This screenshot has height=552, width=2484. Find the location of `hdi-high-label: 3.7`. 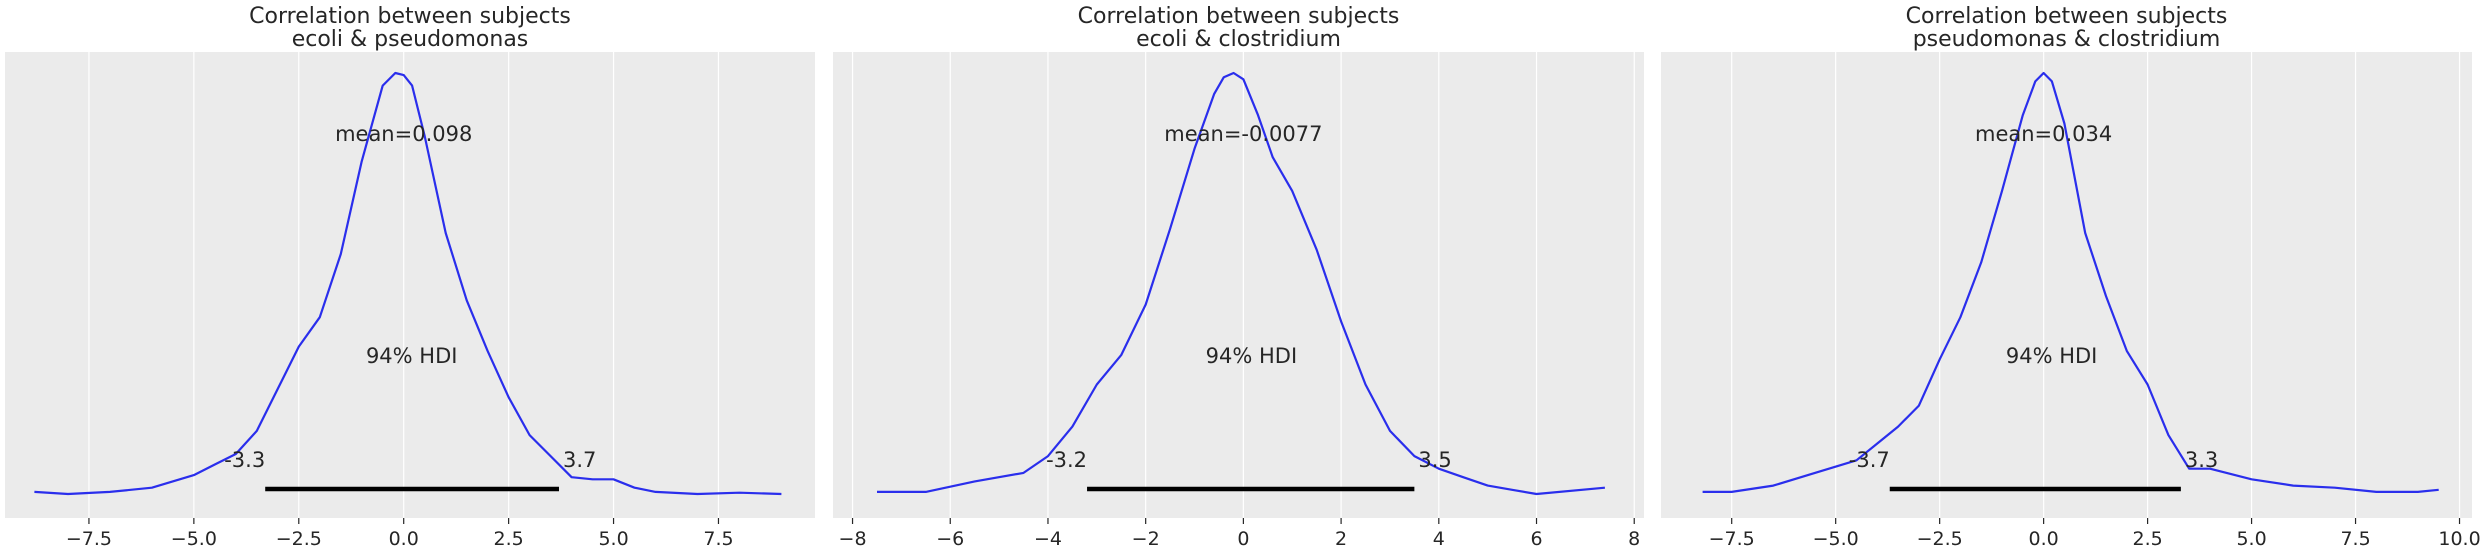

hdi-high-label: 3.7 is located at coordinates (579, 460).